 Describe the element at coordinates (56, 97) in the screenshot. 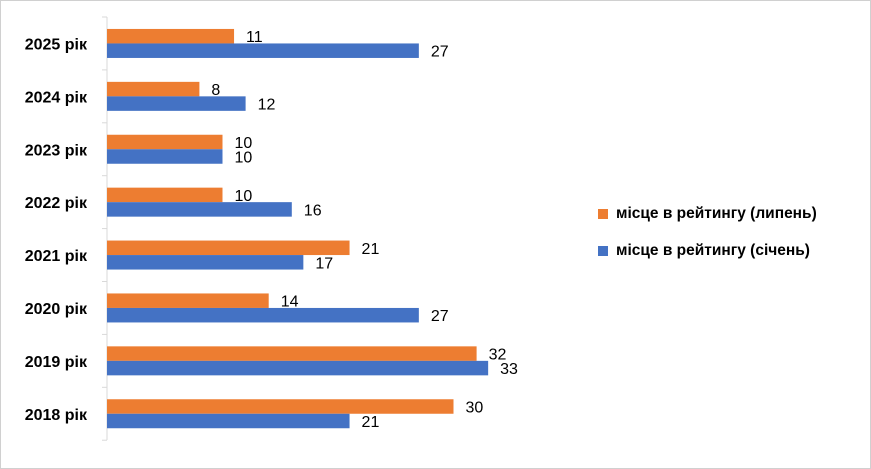

I see `category-label: 2024 рік` at that location.